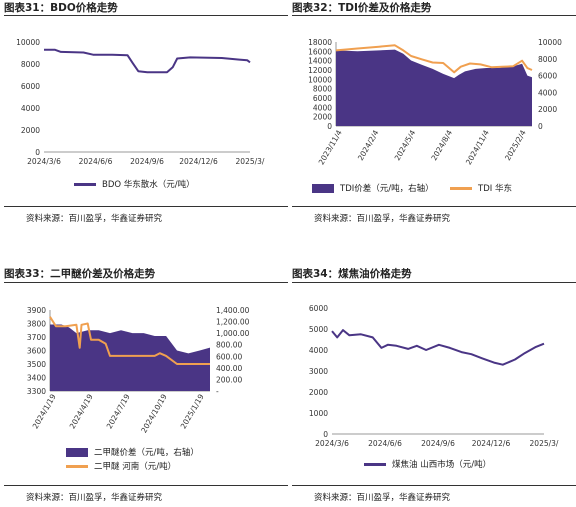 The width and height of the screenshot is (576, 507). Describe the element at coordinates (330, 147) in the screenshot. I see `x-tick-label: 2023/11/4` at that location.